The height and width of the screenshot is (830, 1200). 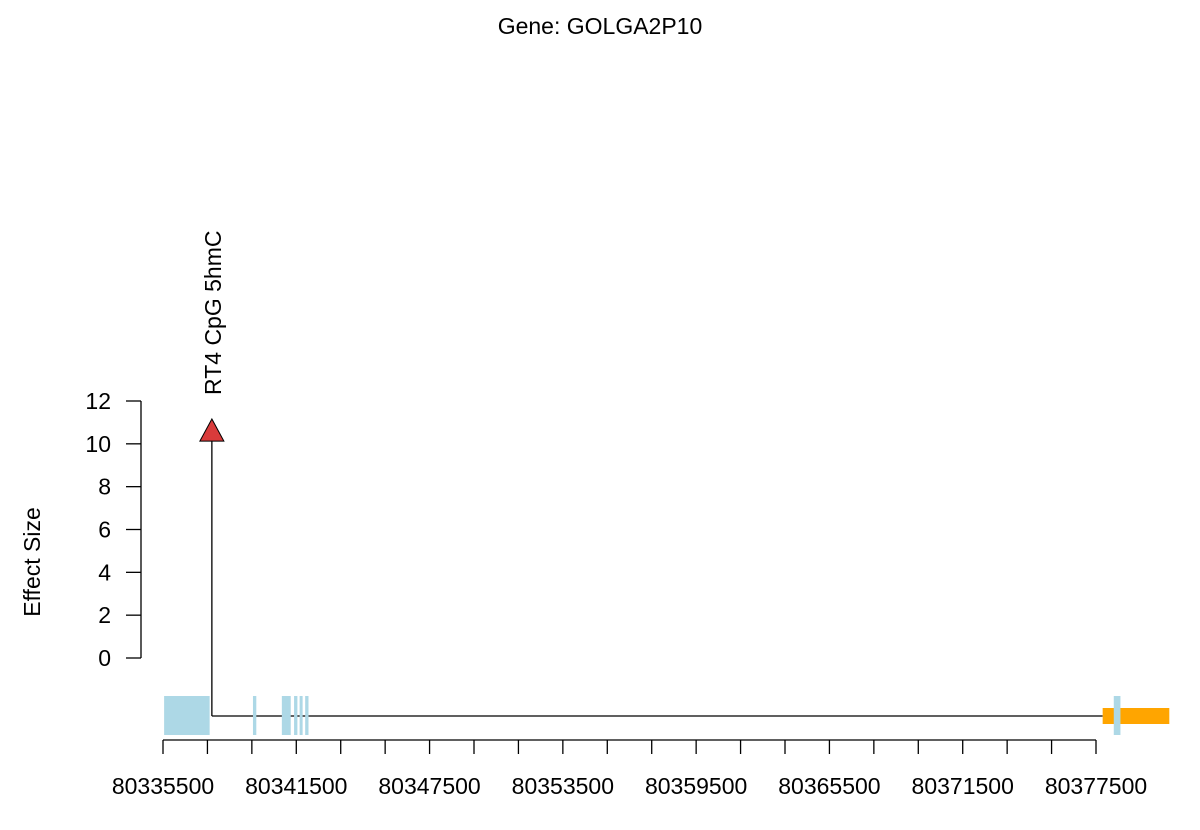 What do you see at coordinates (563, 786) in the screenshot?
I see `x-tick-label: 80353500` at bounding box center [563, 786].